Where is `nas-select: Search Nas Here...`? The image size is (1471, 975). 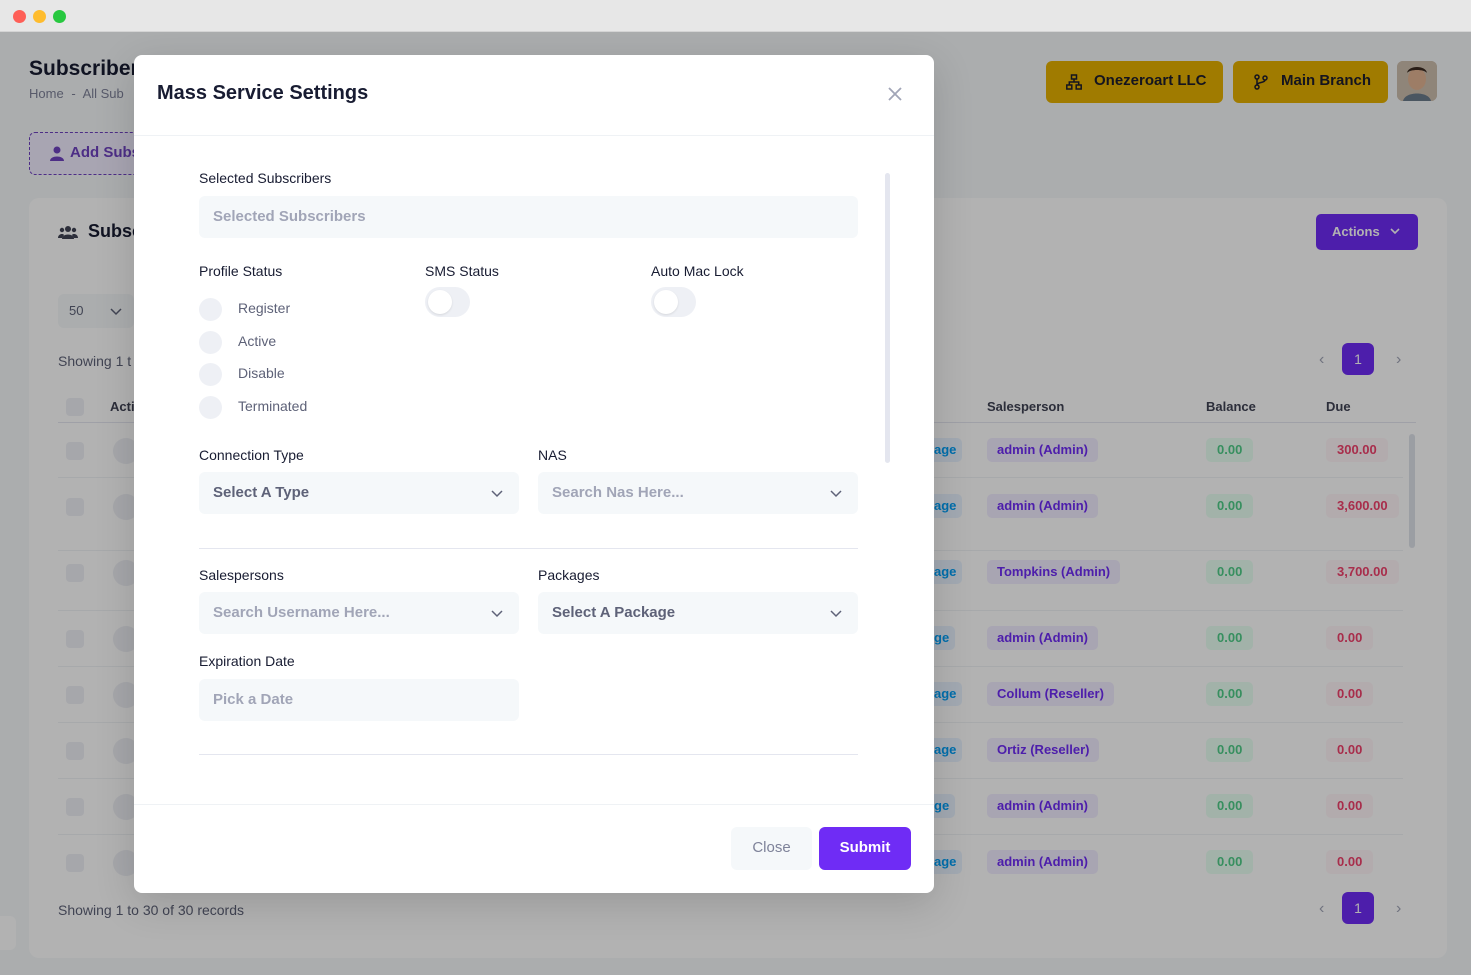 nas-select: Search Nas Here... is located at coordinates (698, 493).